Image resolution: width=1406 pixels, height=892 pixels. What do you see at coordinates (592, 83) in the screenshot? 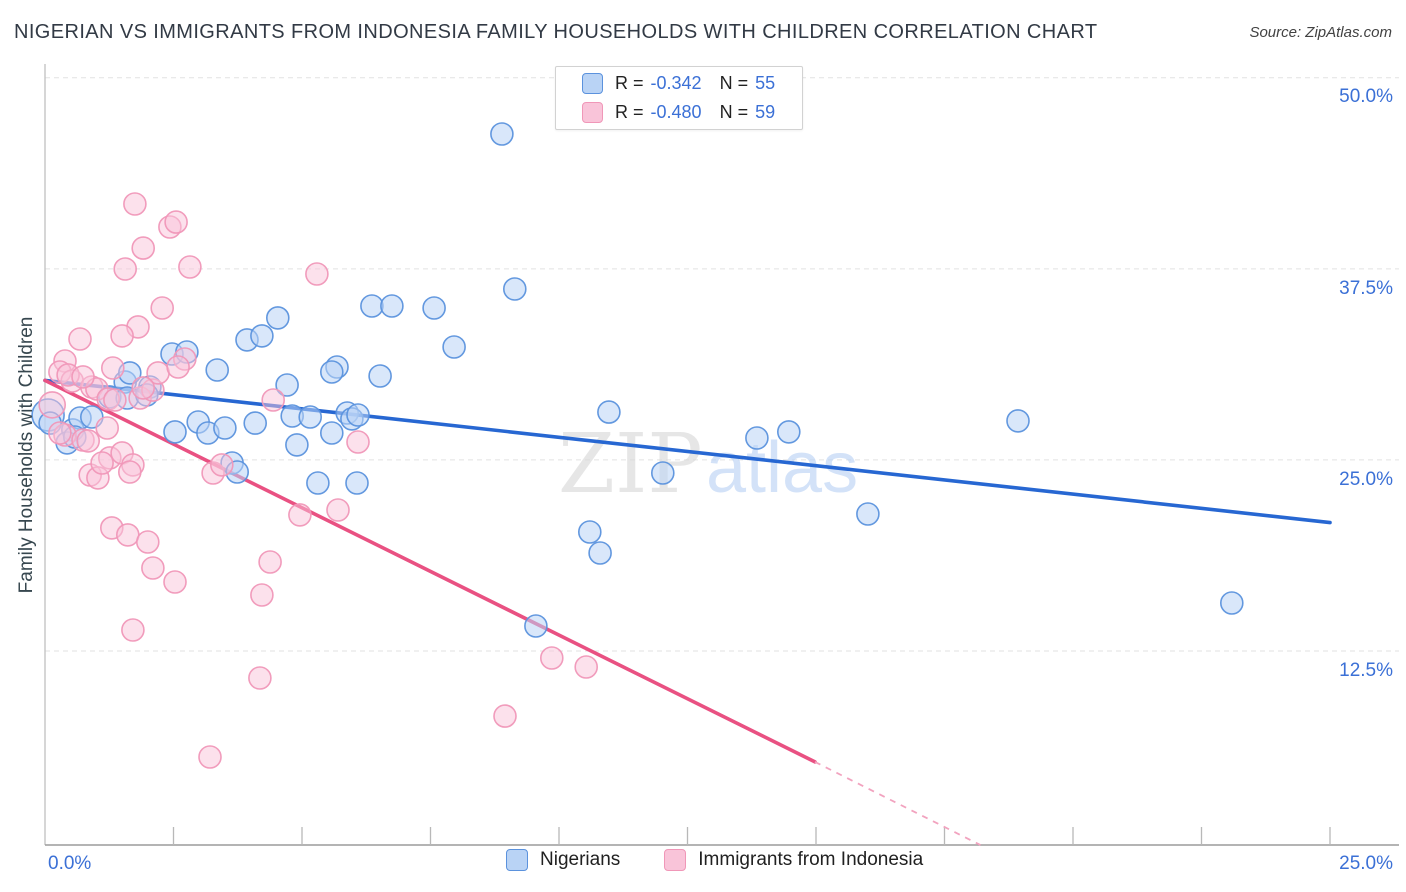
I see `blue-series-swatch` at bounding box center [592, 83].